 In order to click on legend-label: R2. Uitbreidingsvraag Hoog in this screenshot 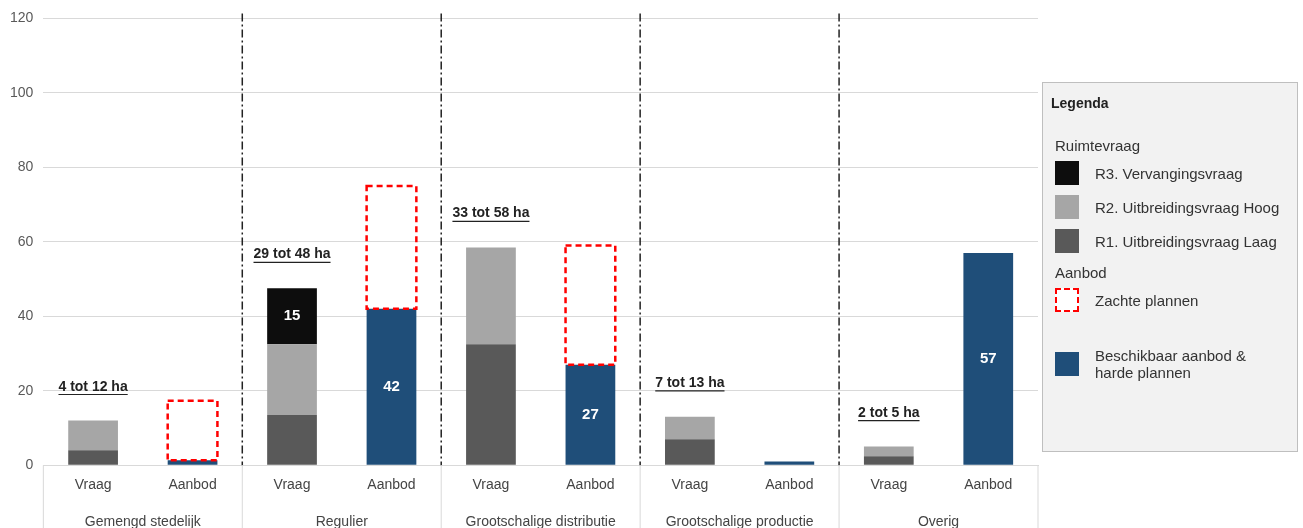, I will do `click(1187, 207)`.